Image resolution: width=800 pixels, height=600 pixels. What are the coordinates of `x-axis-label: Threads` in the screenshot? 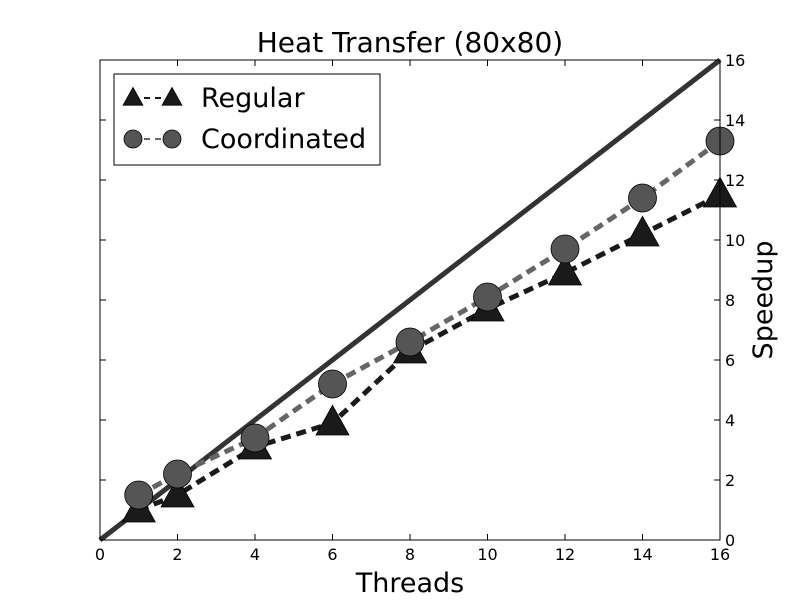 It's located at (409, 583).